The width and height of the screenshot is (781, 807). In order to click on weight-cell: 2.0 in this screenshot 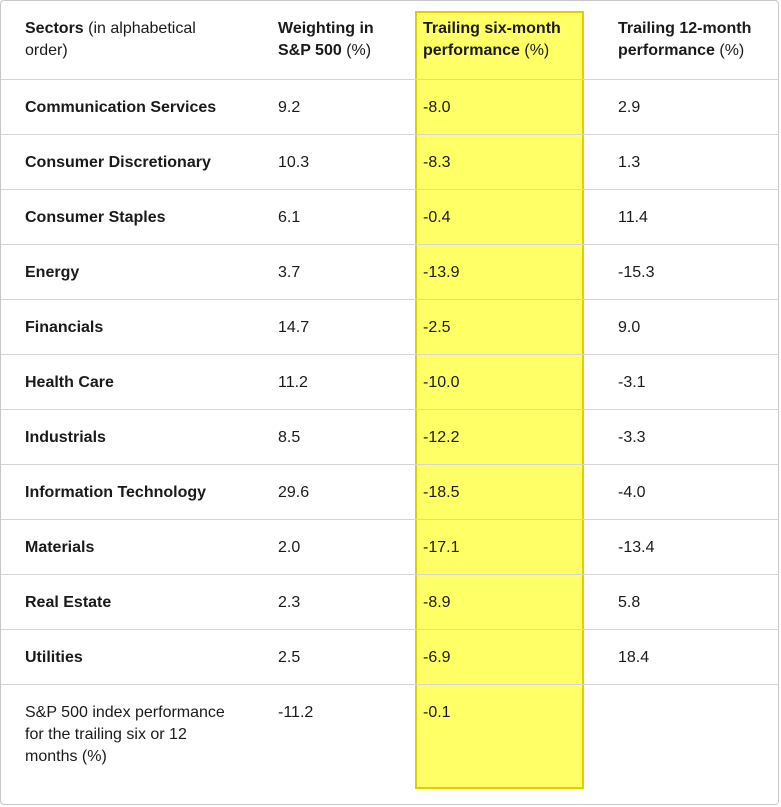, I will do `click(289, 547)`.